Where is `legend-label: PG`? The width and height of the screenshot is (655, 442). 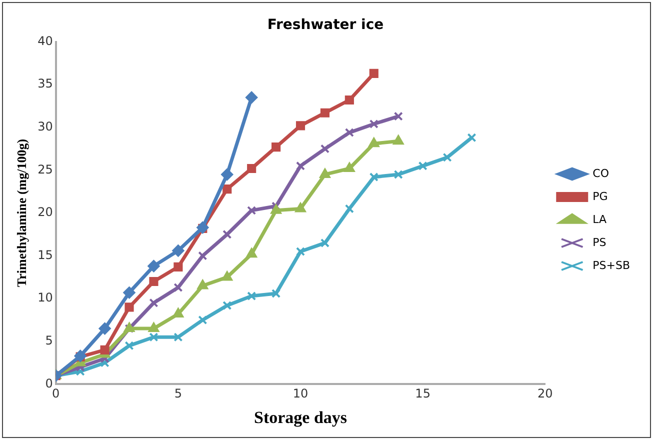
legend-label: PG is located at coordinates (600, 196).